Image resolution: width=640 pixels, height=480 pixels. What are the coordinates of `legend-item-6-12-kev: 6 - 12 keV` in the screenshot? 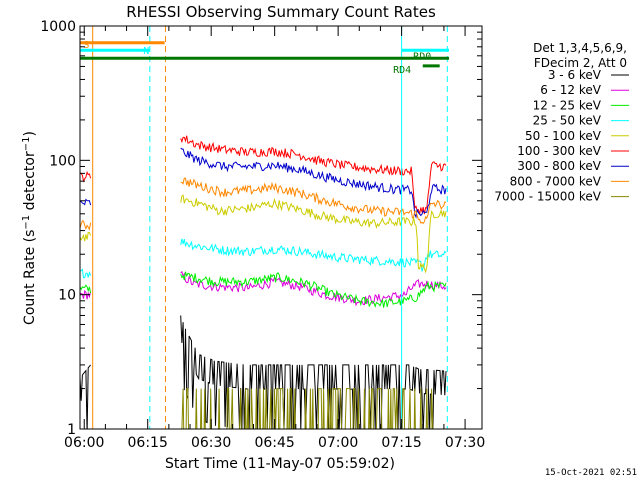 It's located at (584, 90).